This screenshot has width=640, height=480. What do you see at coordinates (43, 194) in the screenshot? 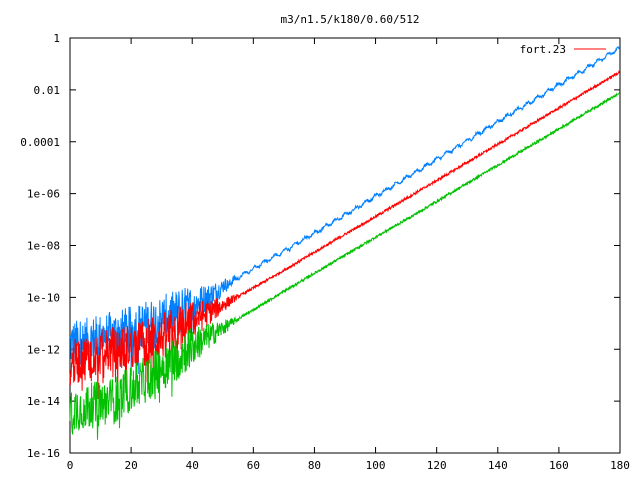
I see `y-tick-label: 1e-06` at bounding box center [43, 194].